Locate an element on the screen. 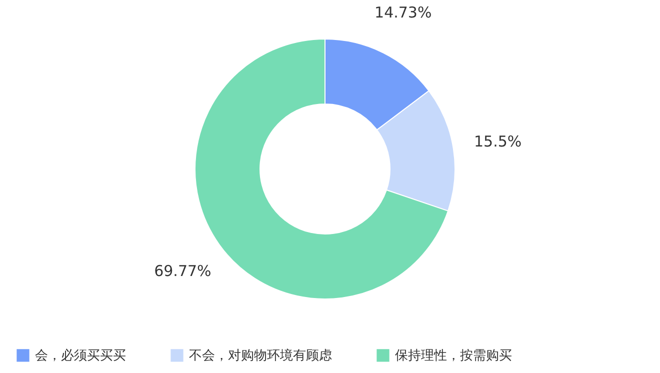 This screenshot has width=660, height=373. legend-label: 不会，对购物环境有顾虑 is located at coordinates (260, 355).